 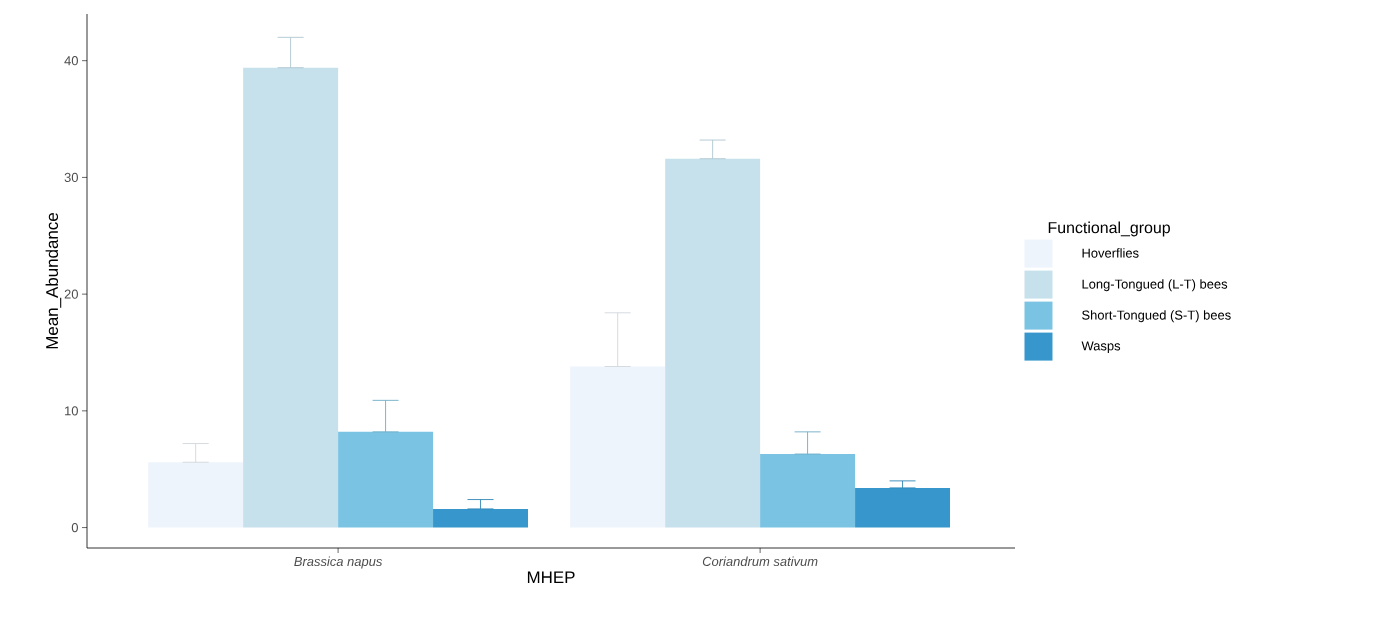 I want to click on x-axis-title: MHEP, so click(x=551, y=577).